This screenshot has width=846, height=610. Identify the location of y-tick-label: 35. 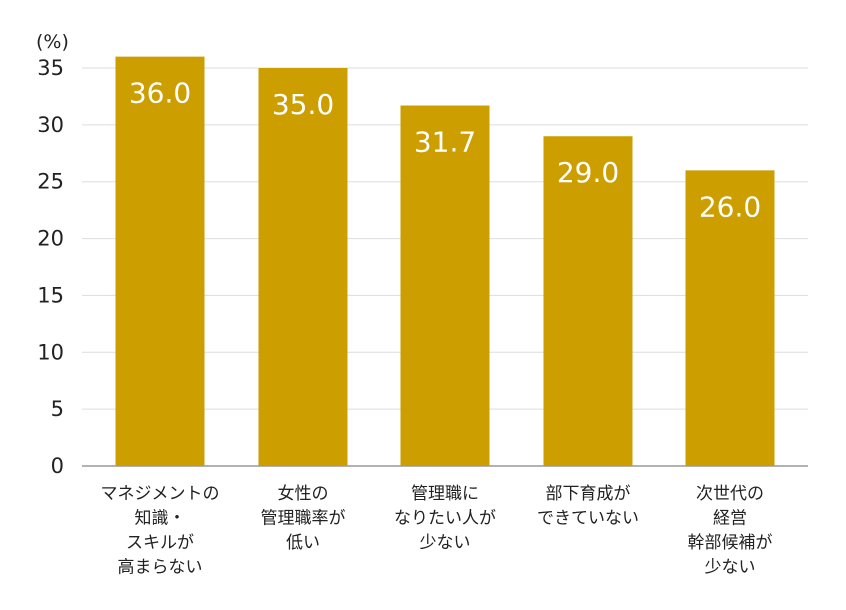
(50, 68).